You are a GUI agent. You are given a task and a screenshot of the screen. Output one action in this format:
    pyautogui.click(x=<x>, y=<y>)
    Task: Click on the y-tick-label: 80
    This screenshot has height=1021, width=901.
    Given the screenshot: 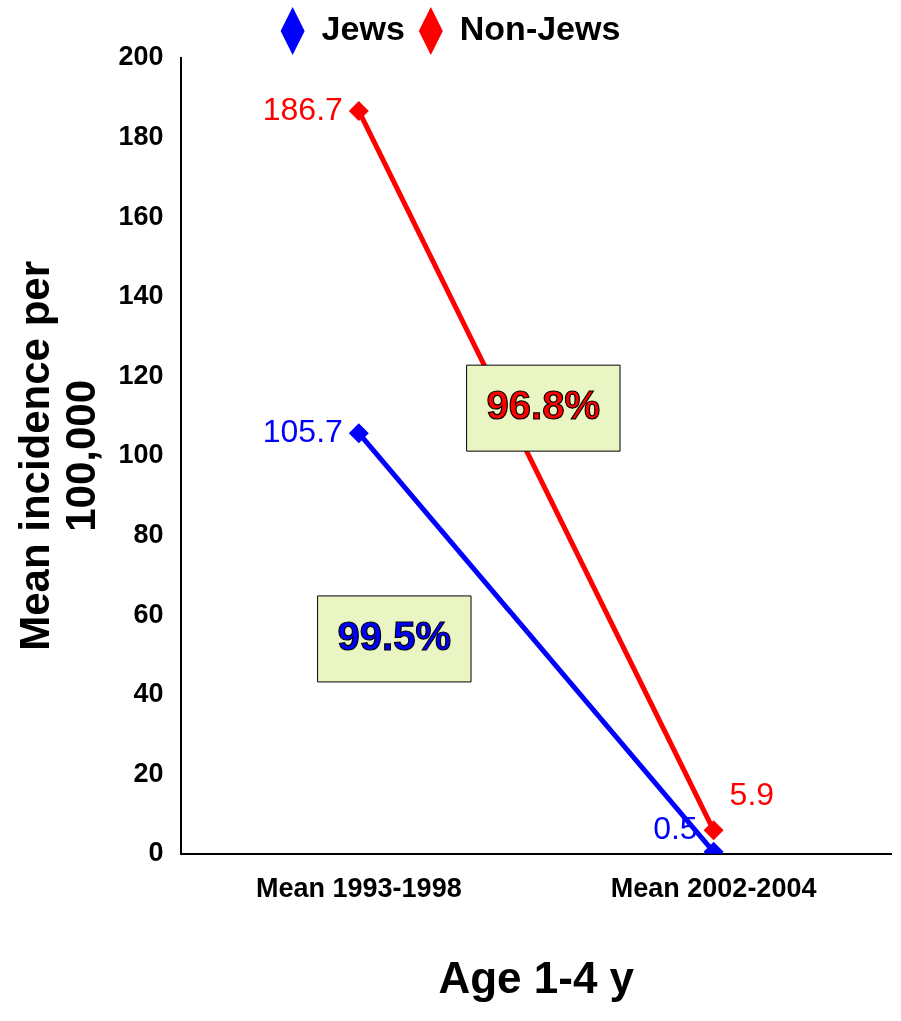 What is the action you would take?
    pyautogui.click(x=148, y=533)
    